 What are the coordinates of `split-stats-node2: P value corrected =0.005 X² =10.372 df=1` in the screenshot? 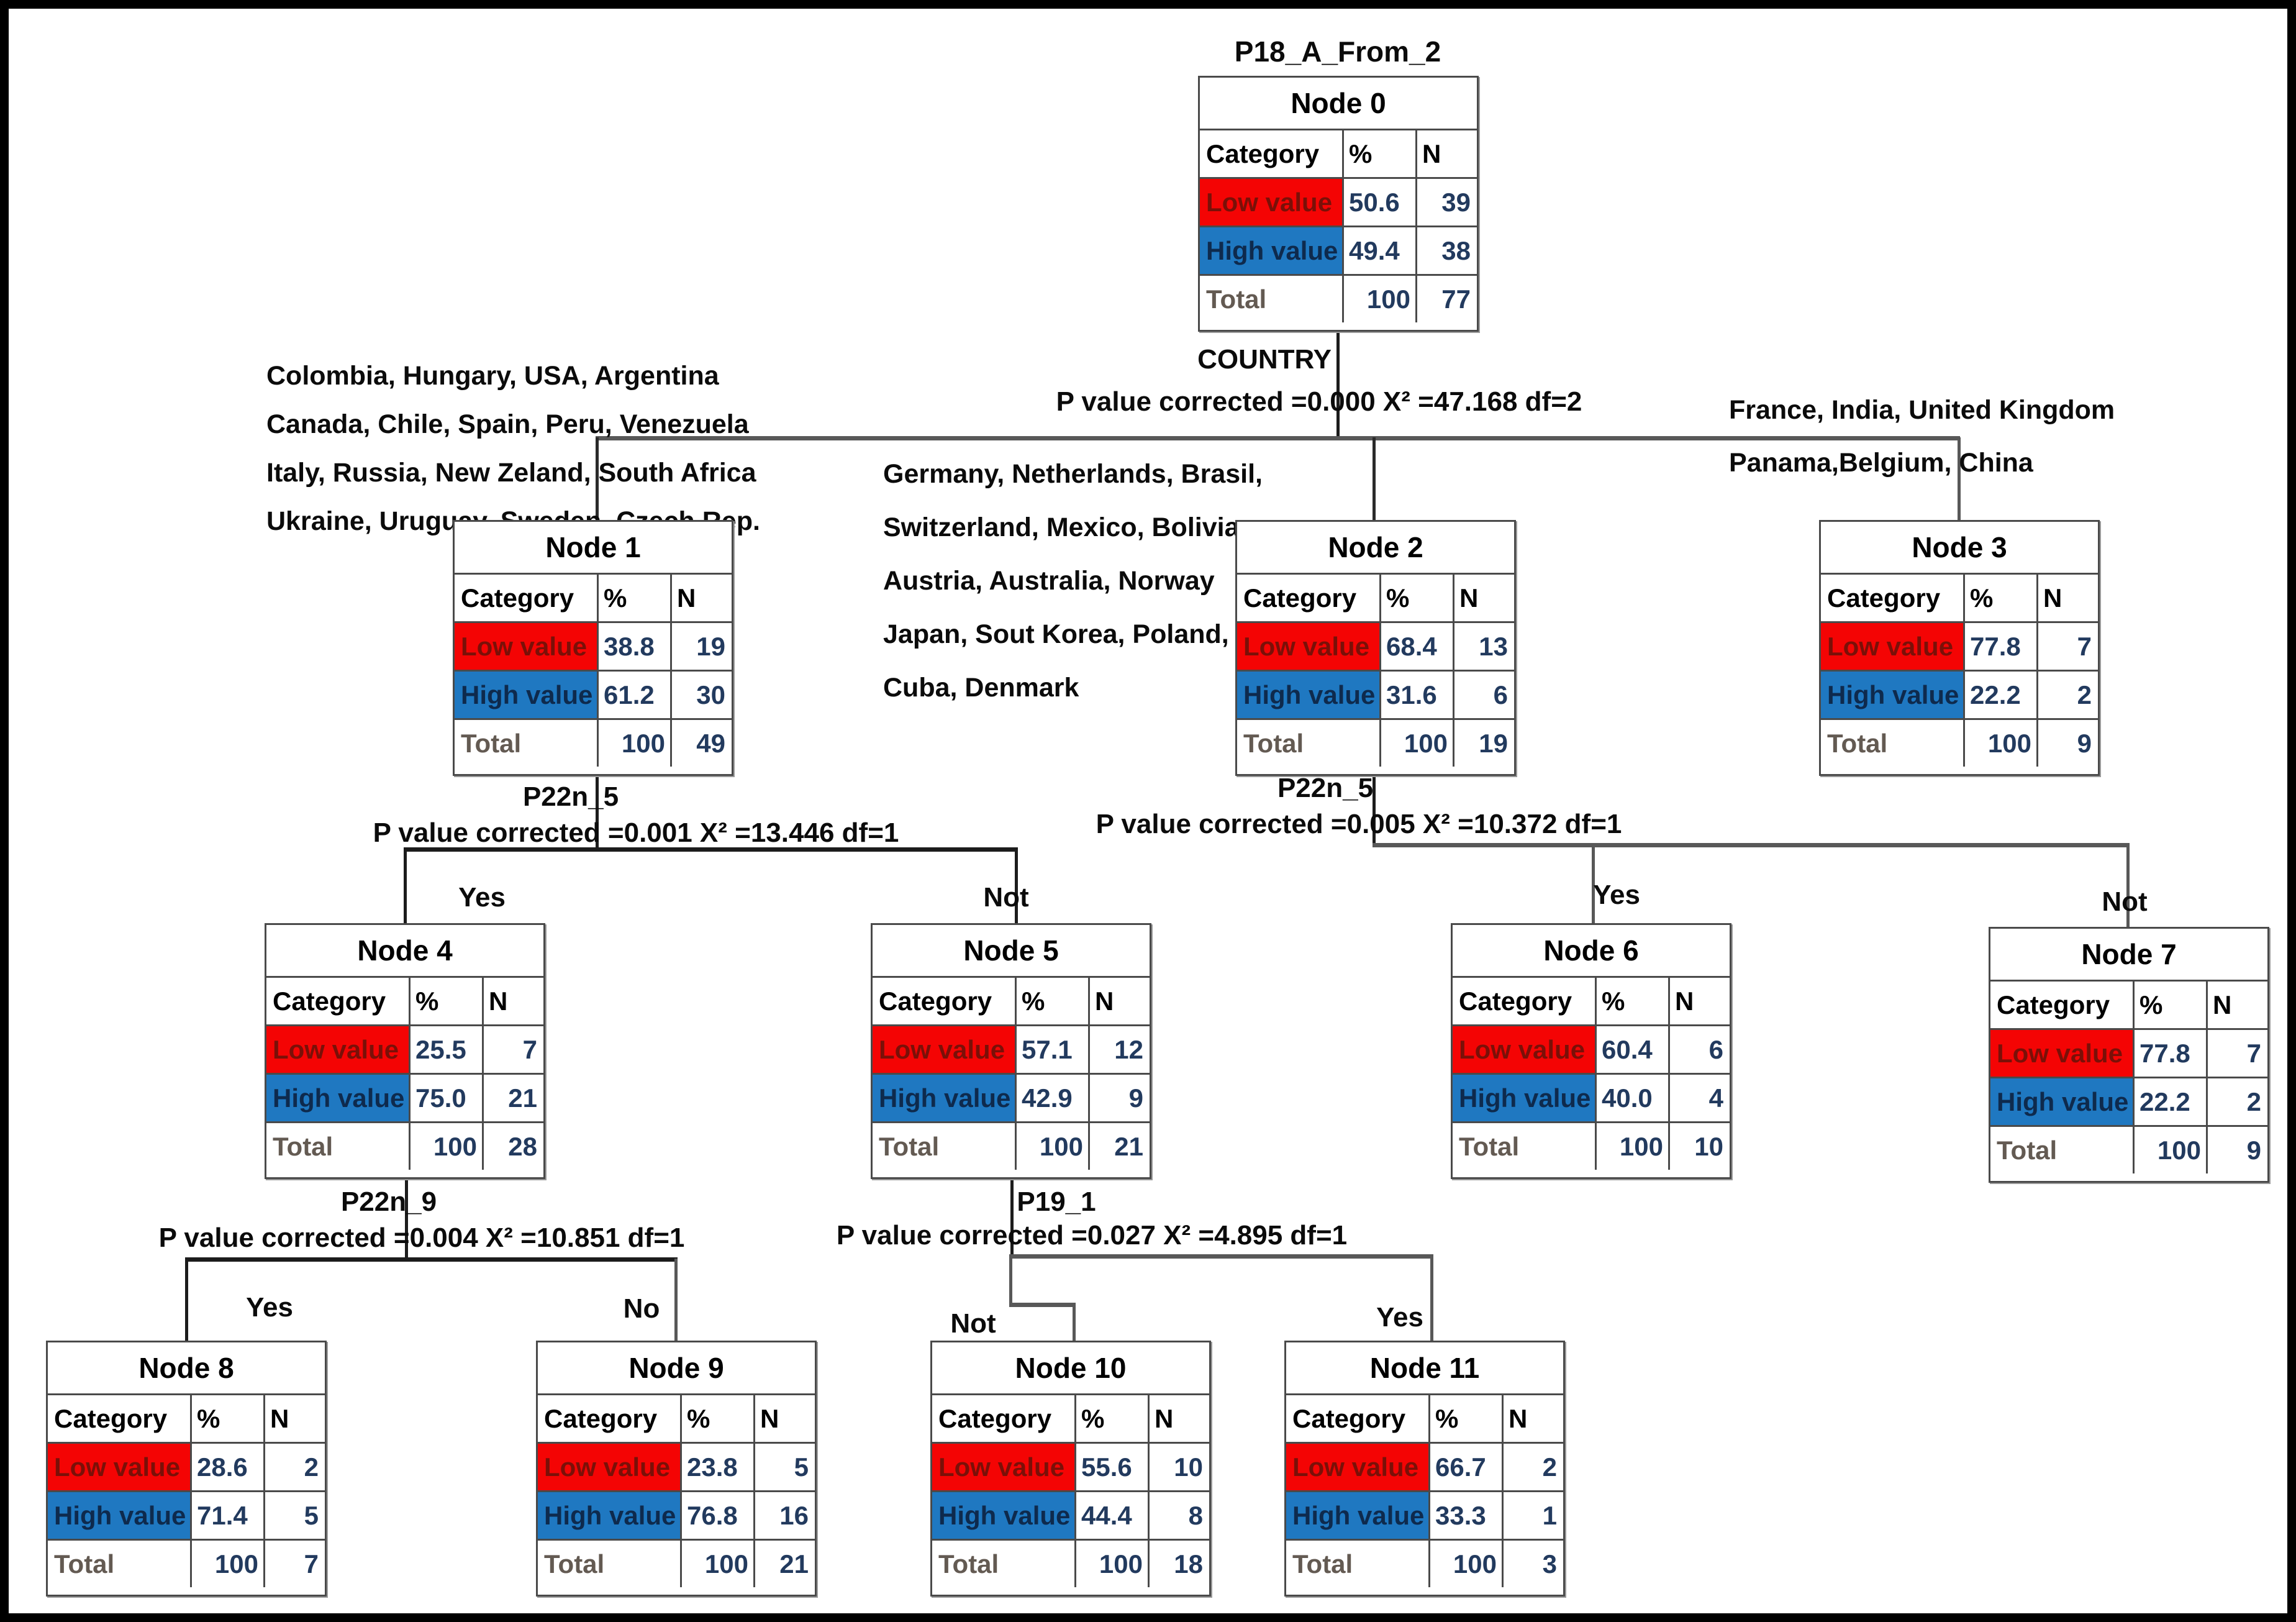 It's located at (1359, 824).